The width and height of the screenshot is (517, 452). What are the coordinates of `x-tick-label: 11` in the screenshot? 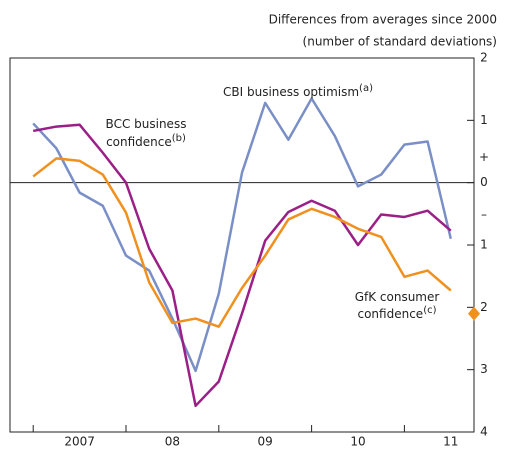 It's located at (450, 442).